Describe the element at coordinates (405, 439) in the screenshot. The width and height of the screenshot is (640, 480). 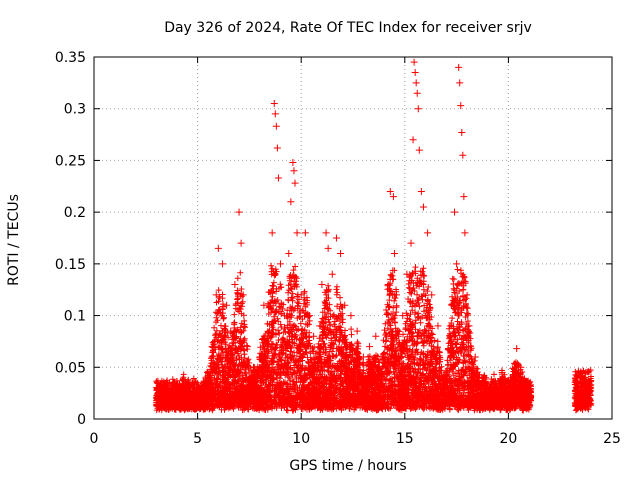
I see `x-tick-label: 15` at that location.